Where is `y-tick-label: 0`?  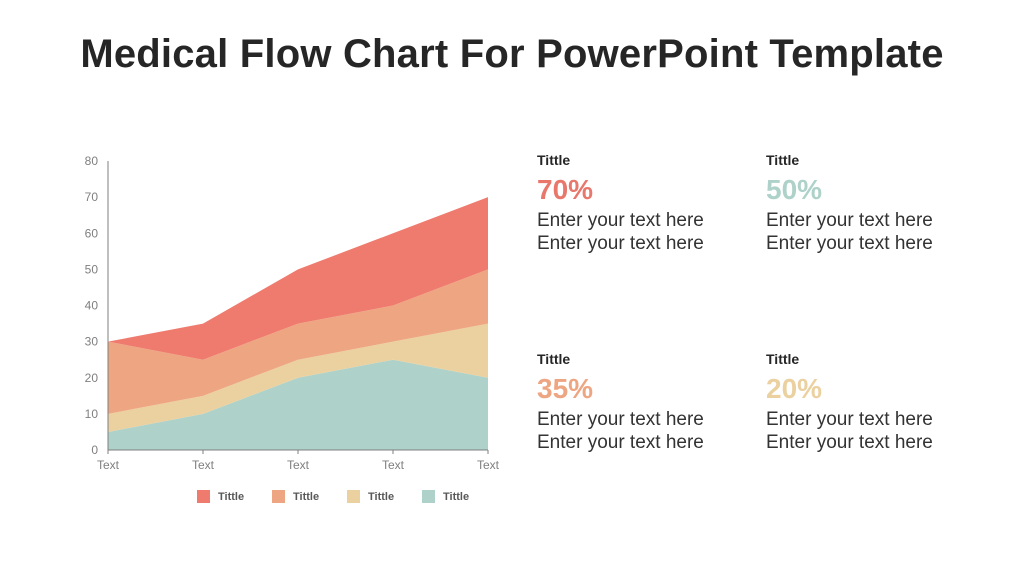
y-tick-label: 0 is located at coordinates (94, 450).